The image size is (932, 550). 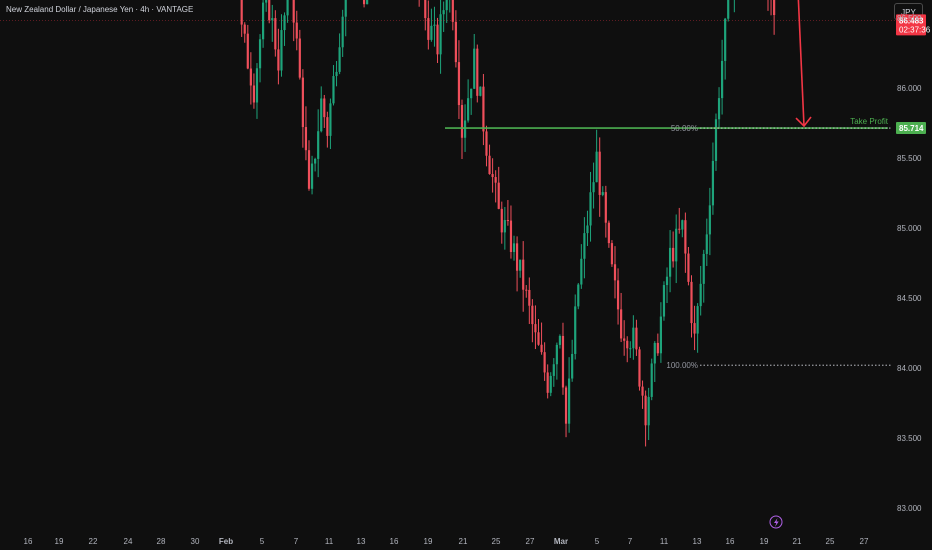 I want to click on level-price-tag, so click(x=911, y=128).